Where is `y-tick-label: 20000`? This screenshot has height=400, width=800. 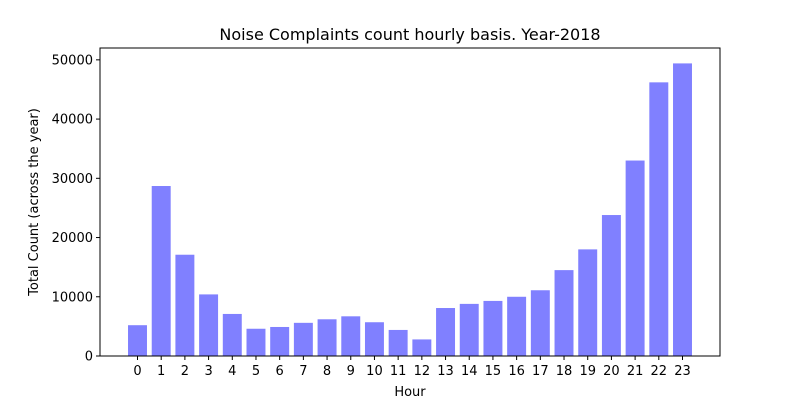 y-tick-label: 20000 is located at coordinates (72, 238).